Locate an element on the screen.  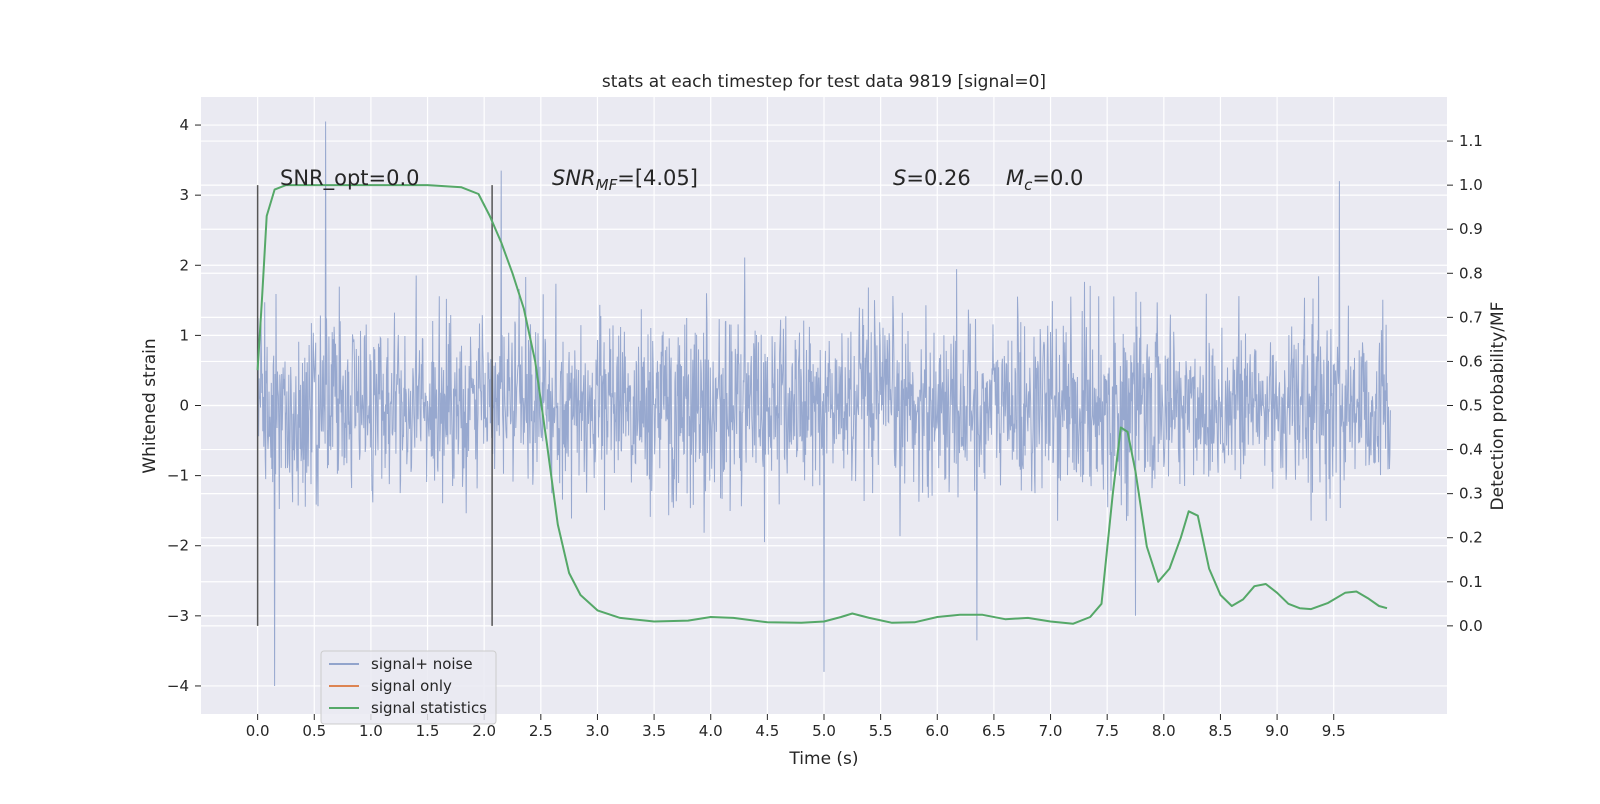
x-tick-label: 1.5 is located at coordinates (428, 731).